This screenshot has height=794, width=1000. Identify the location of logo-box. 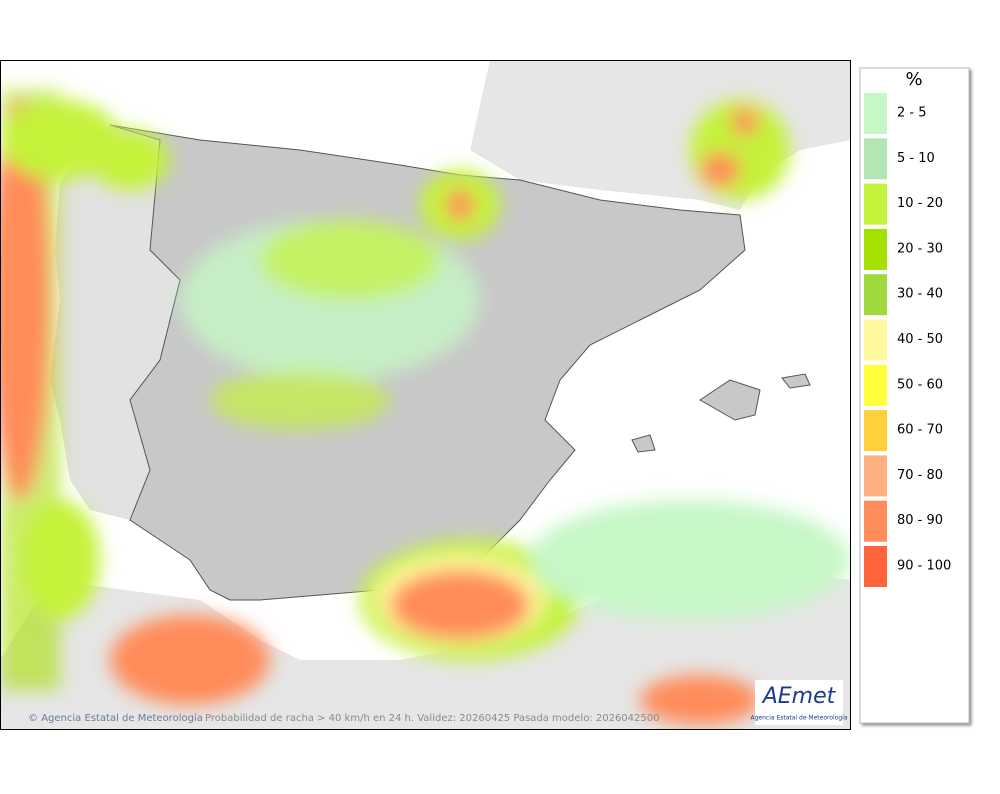
(799, 702).